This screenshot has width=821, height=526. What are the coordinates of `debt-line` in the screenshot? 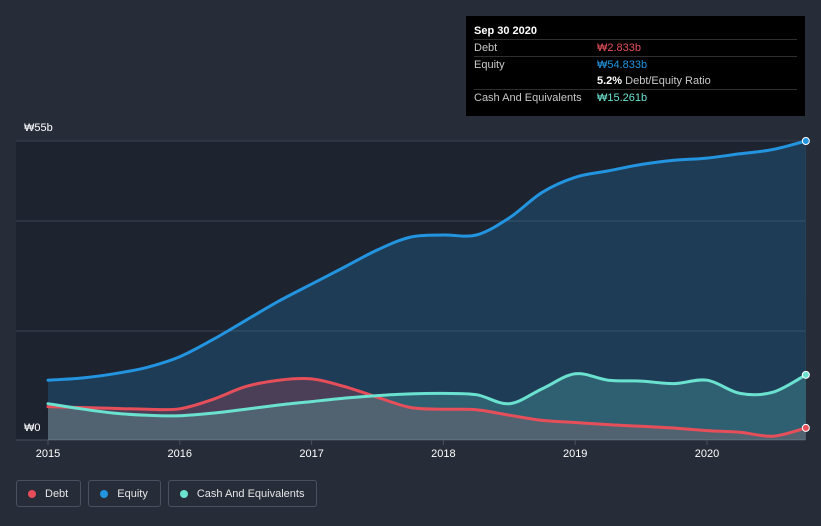 It's located at (427, 407).